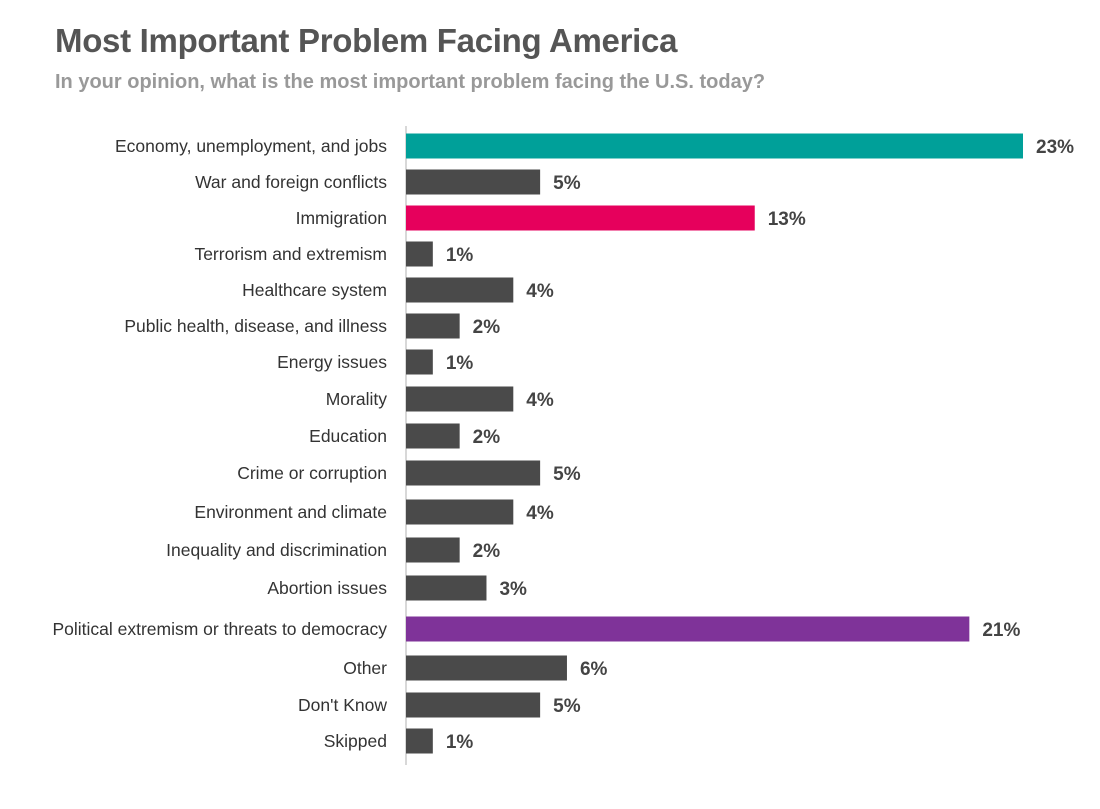 This screenshot has height=809, width=1100. I want to click on category-label-economy-unemployment-and-jobs: Economy, unemployment, and jobs, so click(251, 146).